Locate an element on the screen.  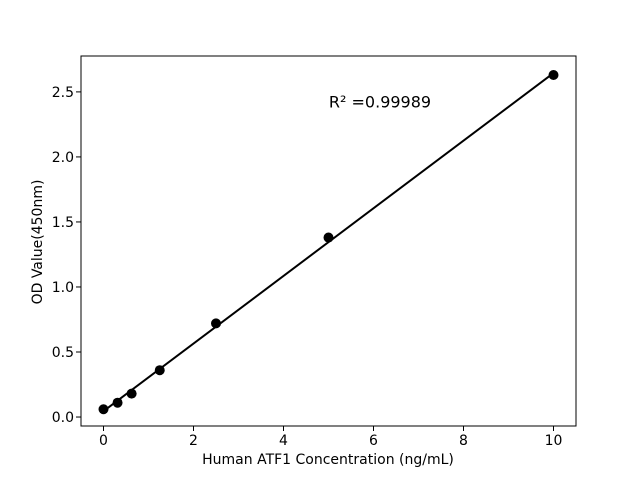
x-tick-label: 8 is located at coordinates (463, 441).